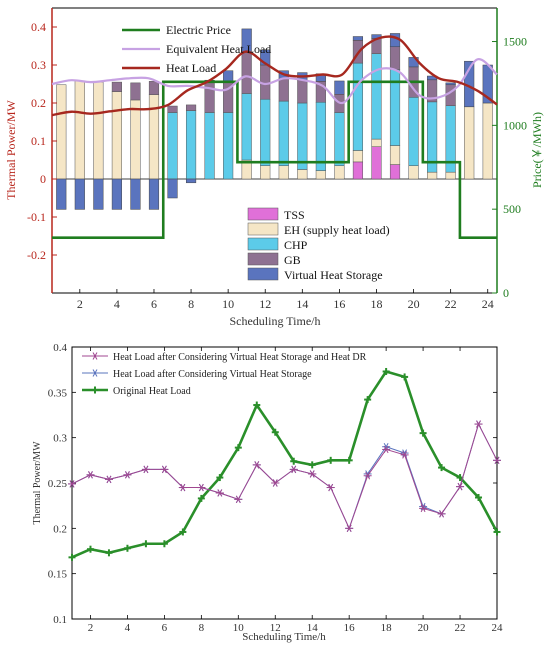 Image resolution: width=550 pixels, height=649 pixels. What do you see at coordinates (154, 304) in the screenshot?
I see `top-x-tick-label: 6` at bounding box center [154, 304].